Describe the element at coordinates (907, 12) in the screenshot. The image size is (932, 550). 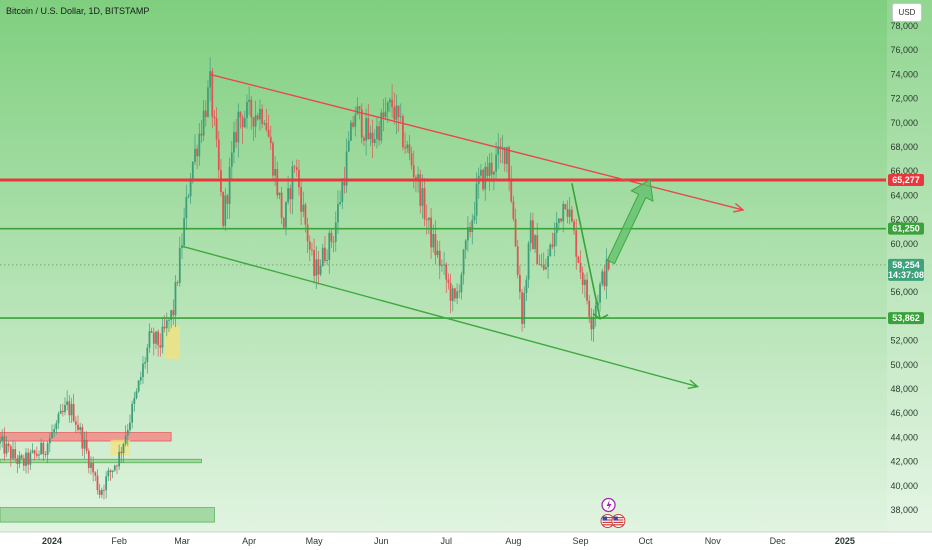
I see `currency-button: USD` at that location.